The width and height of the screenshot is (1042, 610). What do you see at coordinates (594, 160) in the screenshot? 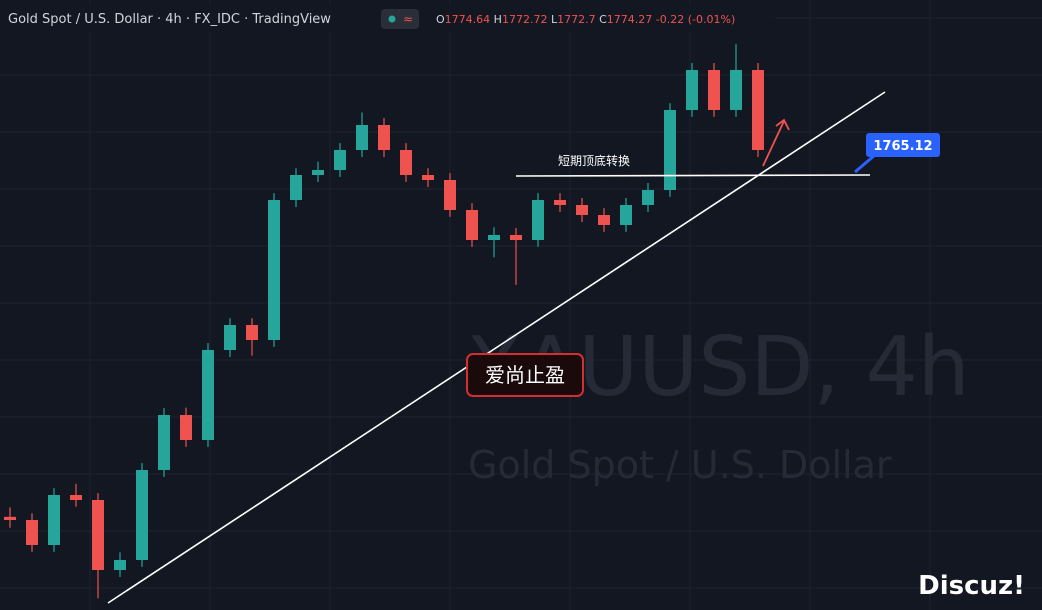
I see `level-text: 短期顶底转换` at bounding box center [594, 160].